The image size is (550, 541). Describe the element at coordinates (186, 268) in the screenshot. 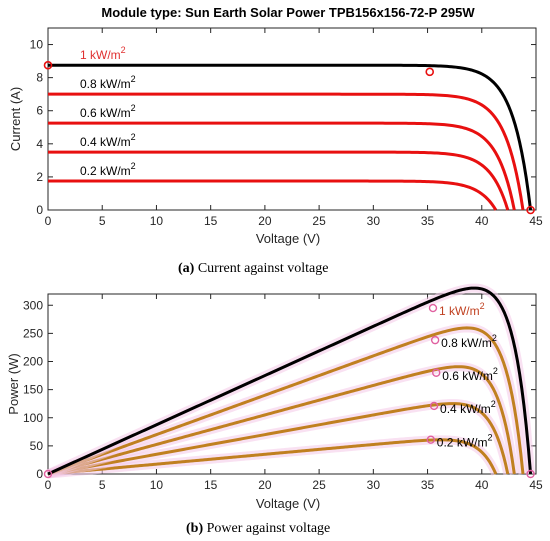

I see `caption-letter: (a)` at that location.